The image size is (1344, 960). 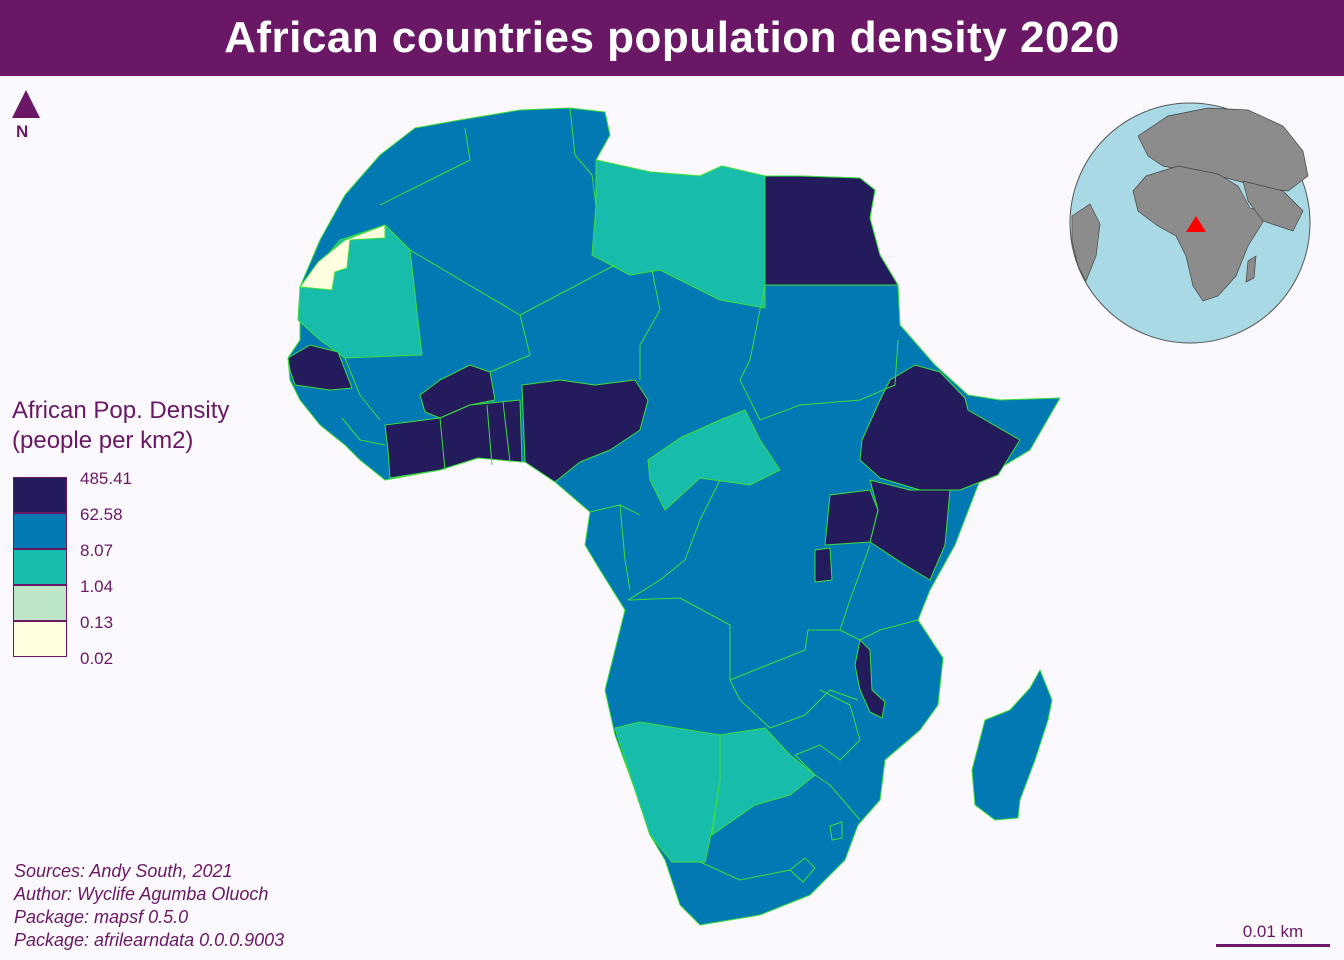 I want to click on country-ethiopia, so click(x=940, y=427).